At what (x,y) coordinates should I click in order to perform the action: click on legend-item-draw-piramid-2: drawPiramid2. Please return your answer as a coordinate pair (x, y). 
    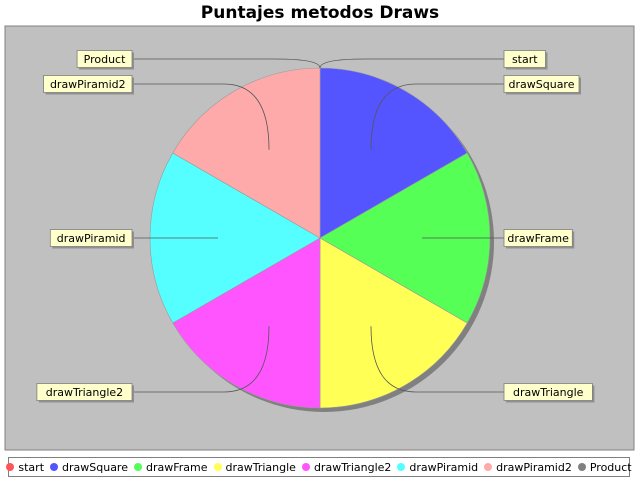
    Looking at the image, I should click on (528, 467).